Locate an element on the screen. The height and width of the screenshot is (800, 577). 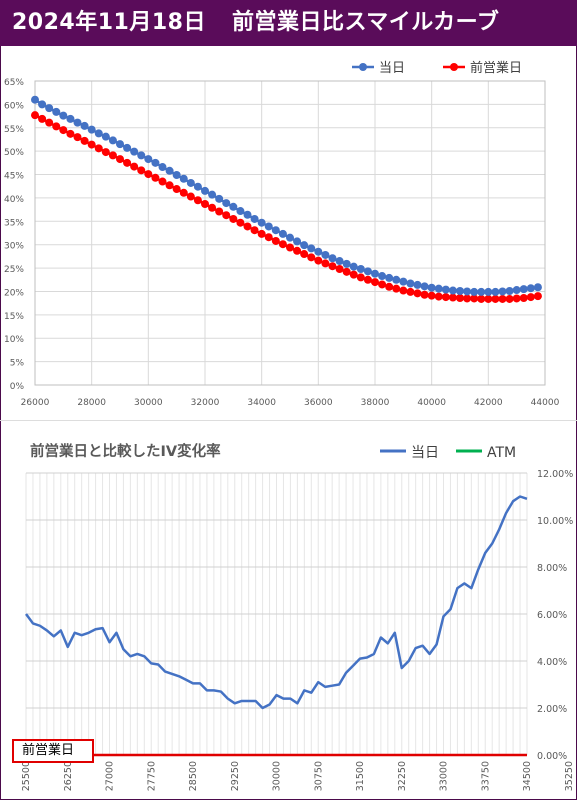
y-tick-label: 0.00% is located at coordinates (552, 756).